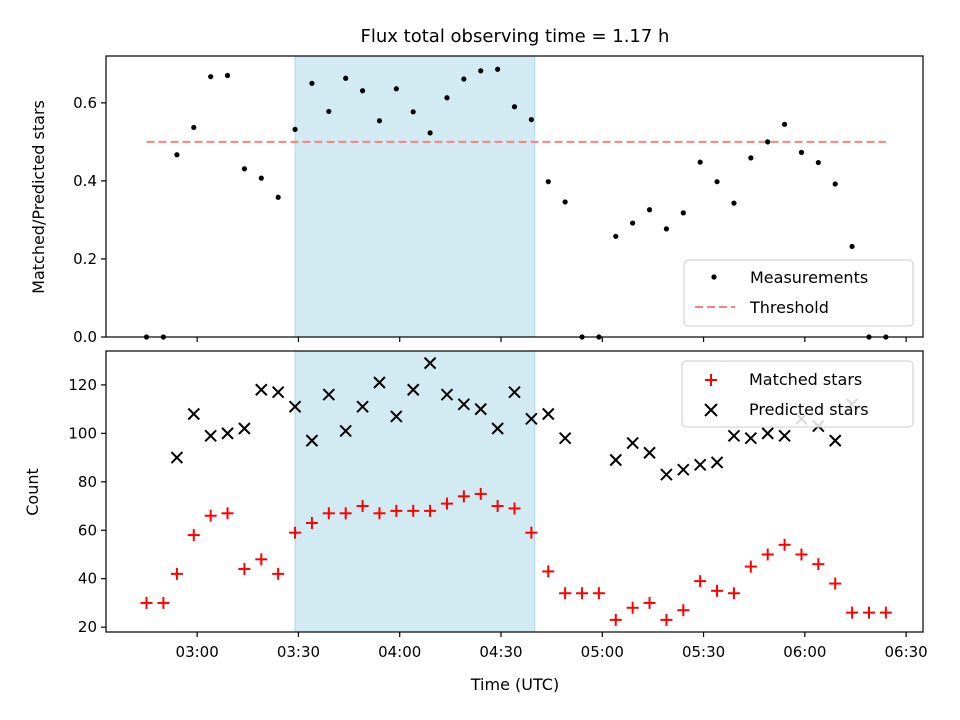  Describe the element at coordinates (602, 652) in the screenshot. I see `x-tick-label: 05:00` at that location.